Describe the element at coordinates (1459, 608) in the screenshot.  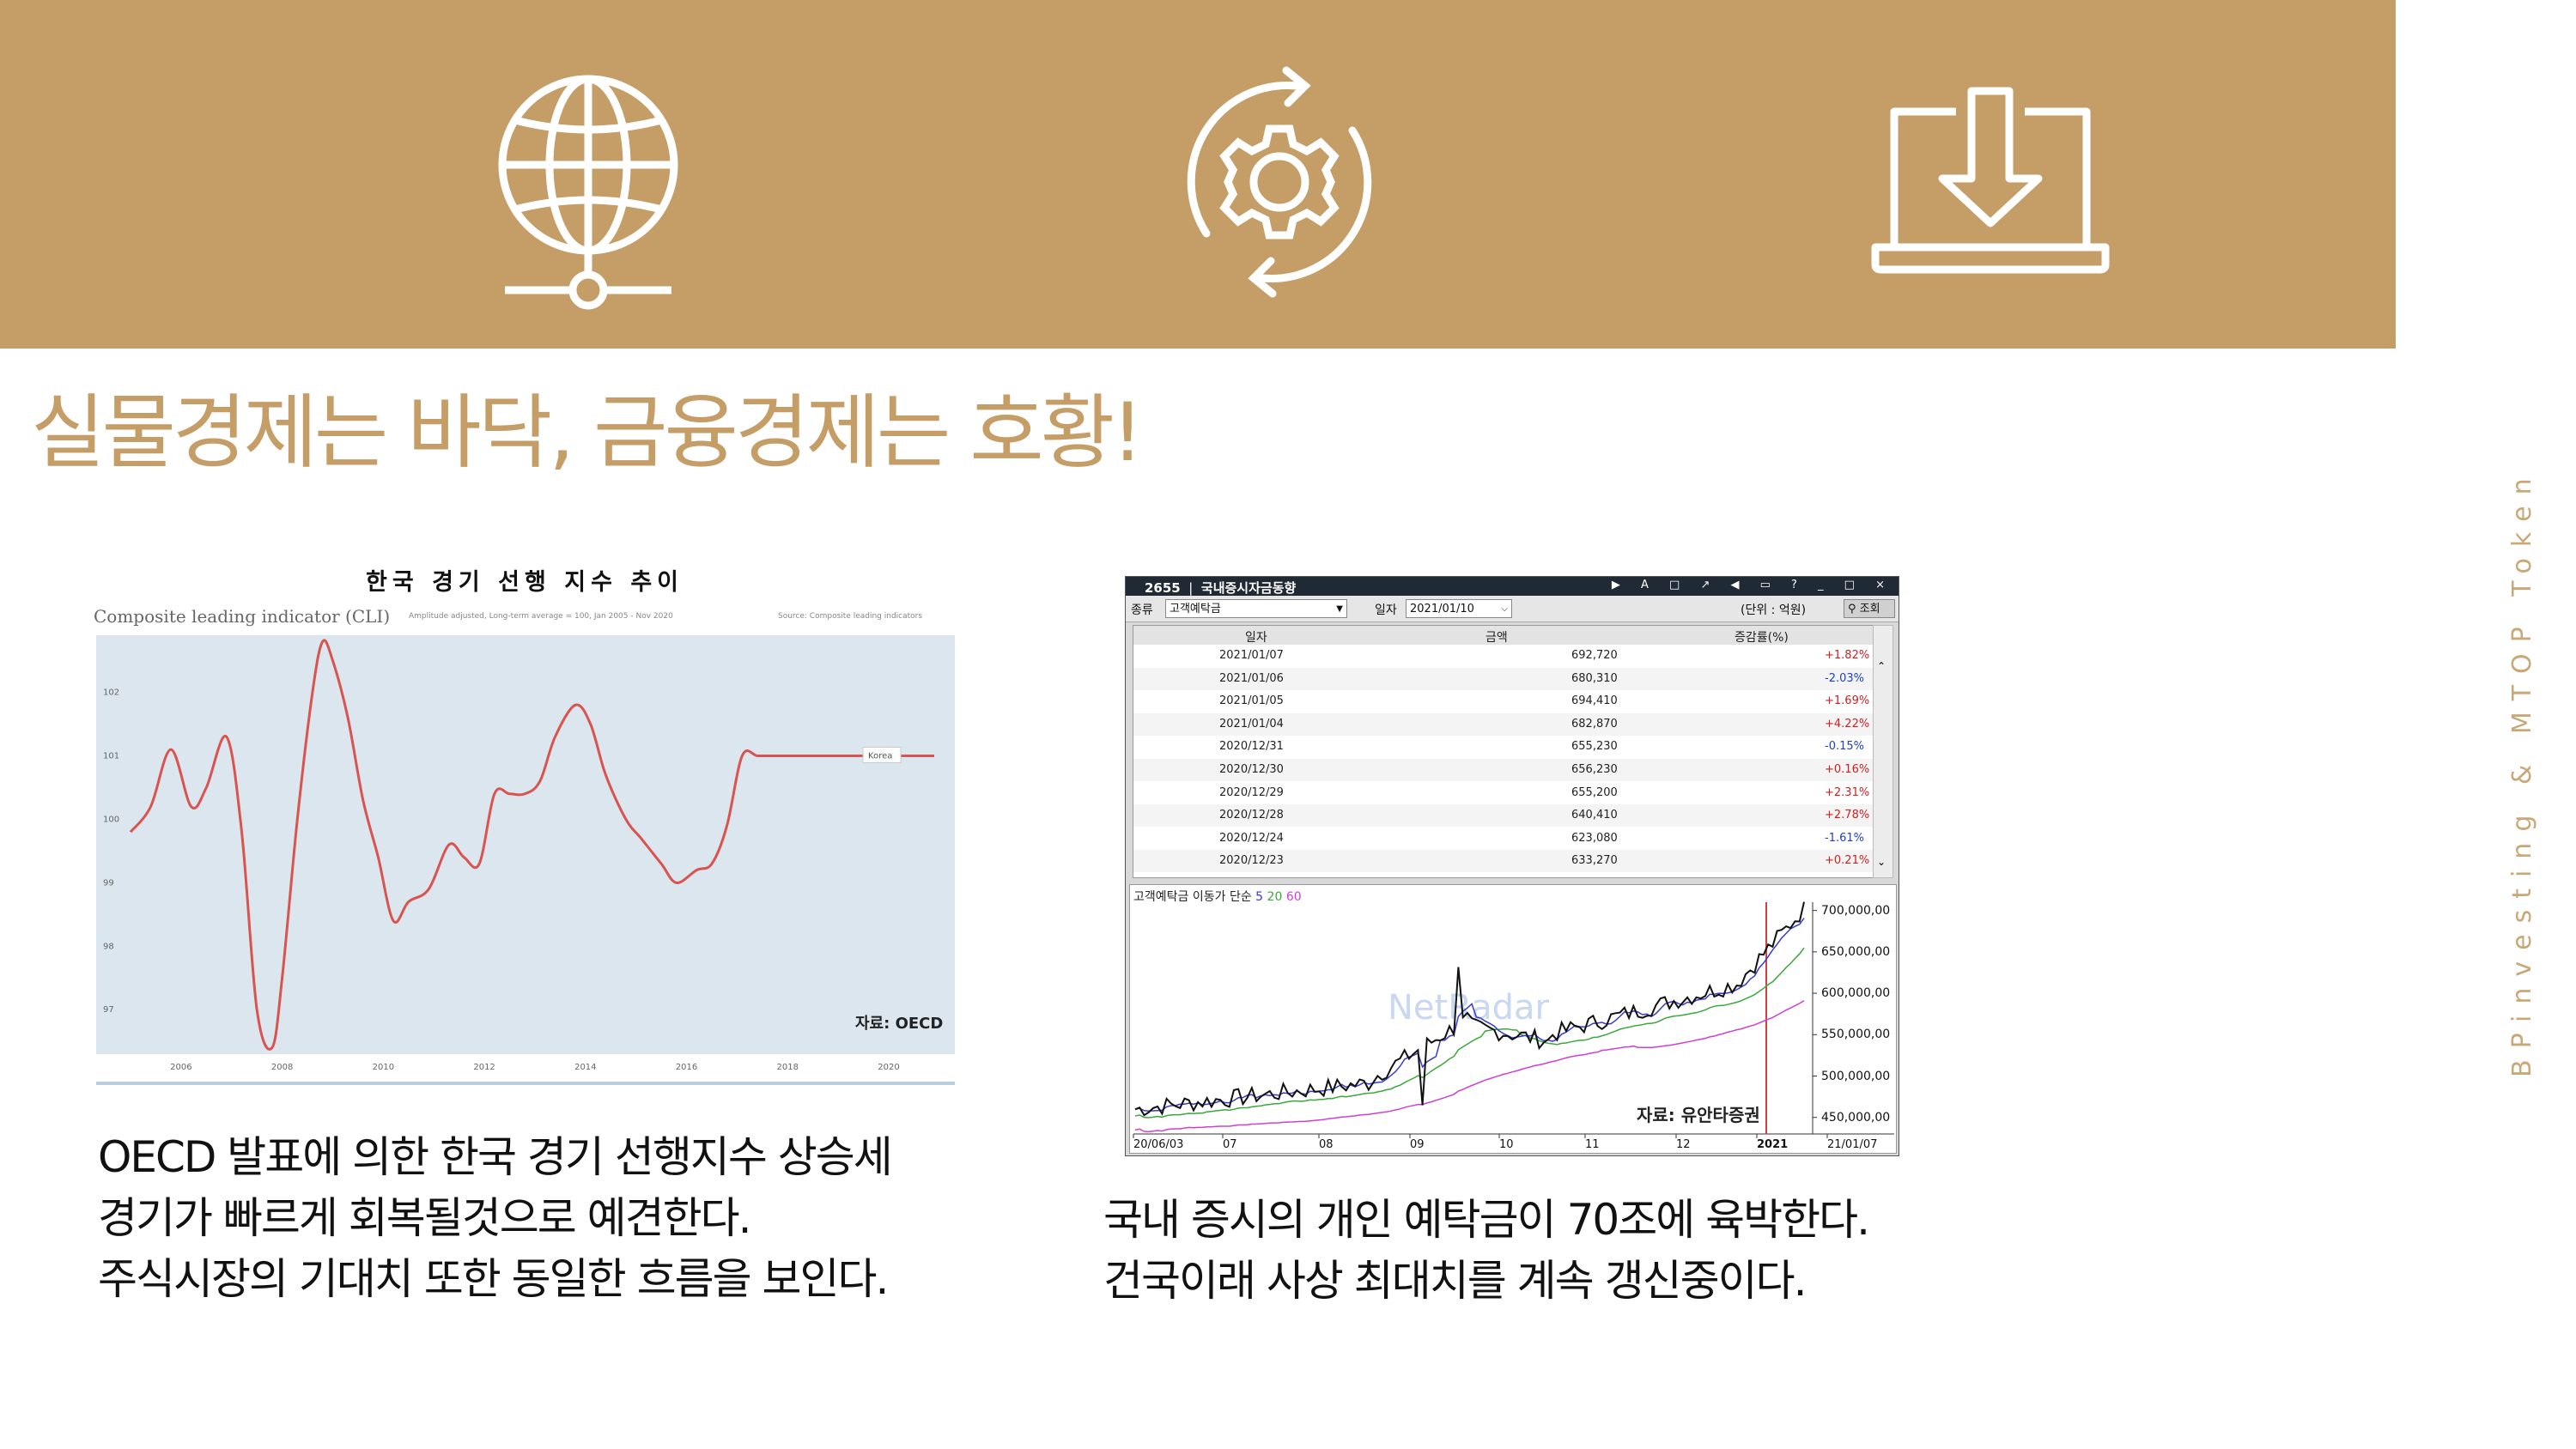
I see `date-input: 2021/01/10 ⌵` at that location.